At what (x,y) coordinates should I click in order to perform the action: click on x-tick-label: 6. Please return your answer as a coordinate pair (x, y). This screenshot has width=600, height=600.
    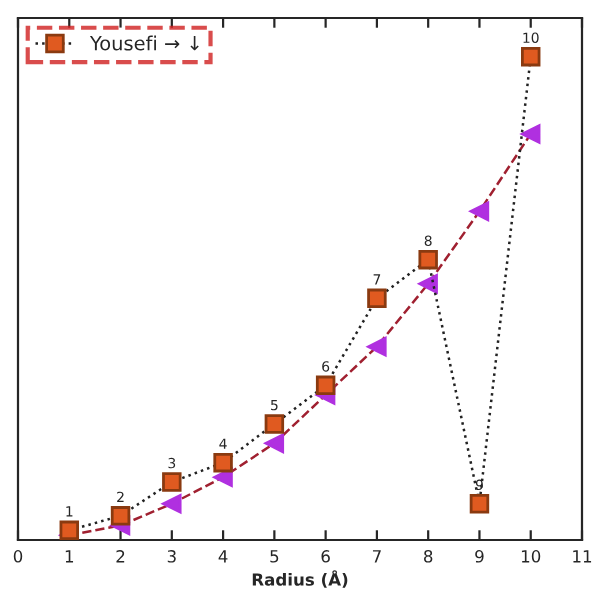
    Looking at the image, I should click on (325, 556).